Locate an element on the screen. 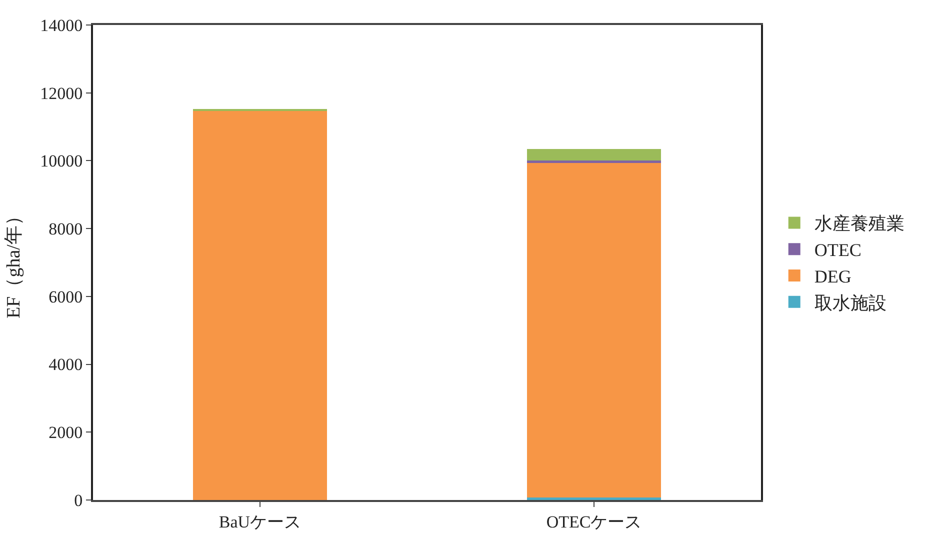 This screenshot has width=931, height=545. y-axis-title: EF（gha/年） is located at coordinates (13, 262).